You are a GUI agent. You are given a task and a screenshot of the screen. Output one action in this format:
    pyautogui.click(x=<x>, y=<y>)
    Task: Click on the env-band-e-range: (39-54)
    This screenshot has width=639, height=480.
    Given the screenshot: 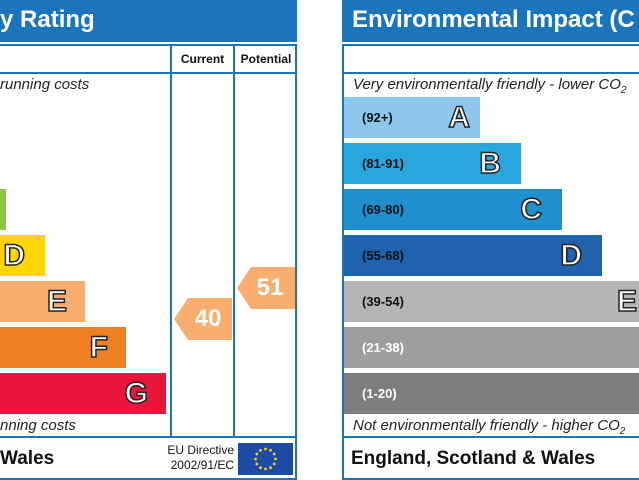 What is the action you would take?
    pyautogui.click(x=383, y=301)
    